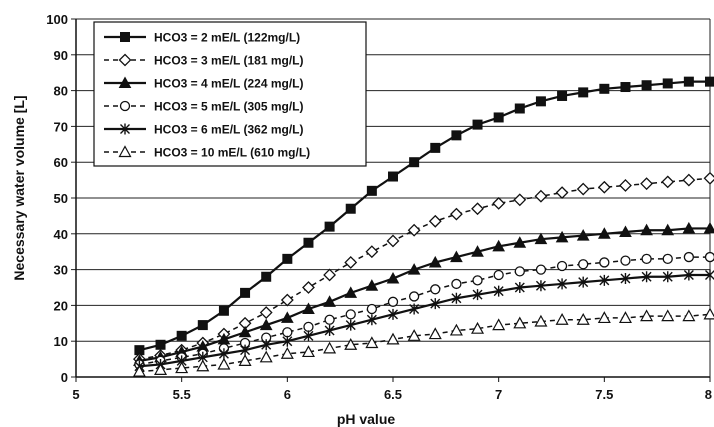 The height and width of the screenshot is (427, 714). Describe the element at coordinates (61, 55) in the screenshot. I see `y-tick-label: 90` at that location.